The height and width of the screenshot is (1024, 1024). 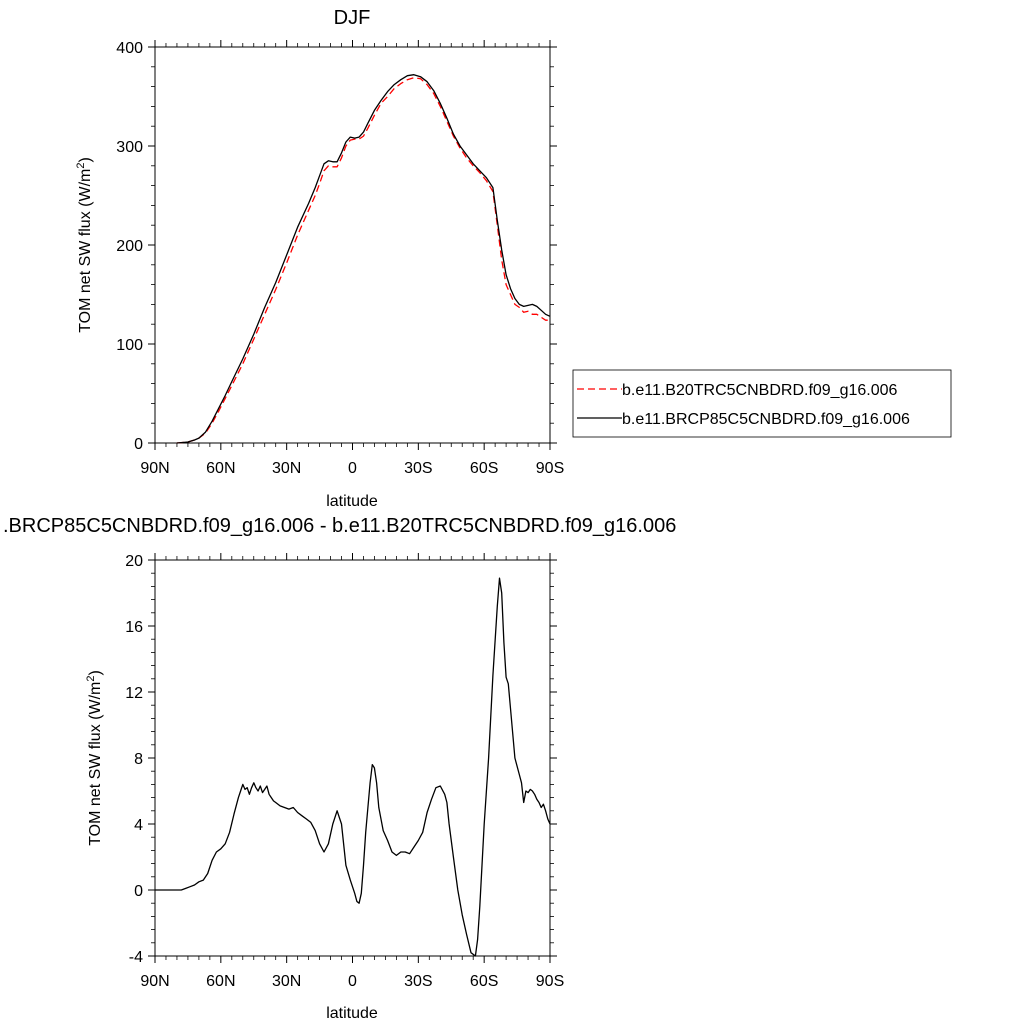 I want to click on bottom-x-tick-label: 60N, so click(x=220, y=981).